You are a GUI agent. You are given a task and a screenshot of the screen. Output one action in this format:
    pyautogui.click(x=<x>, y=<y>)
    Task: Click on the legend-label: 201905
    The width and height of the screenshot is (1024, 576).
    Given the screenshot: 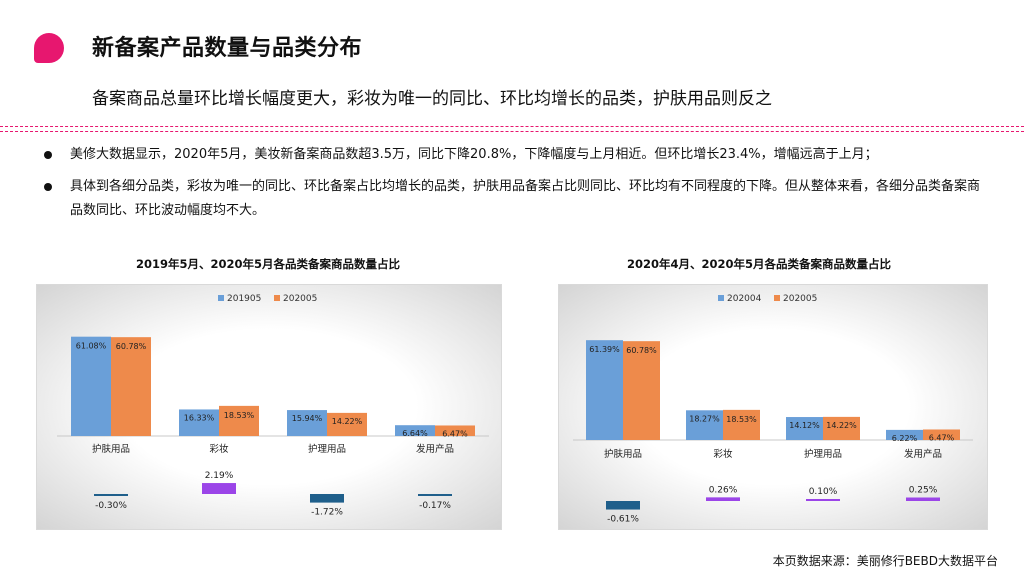 What is the action you would take?
    pyautogui.click(x=244, y=299)
    